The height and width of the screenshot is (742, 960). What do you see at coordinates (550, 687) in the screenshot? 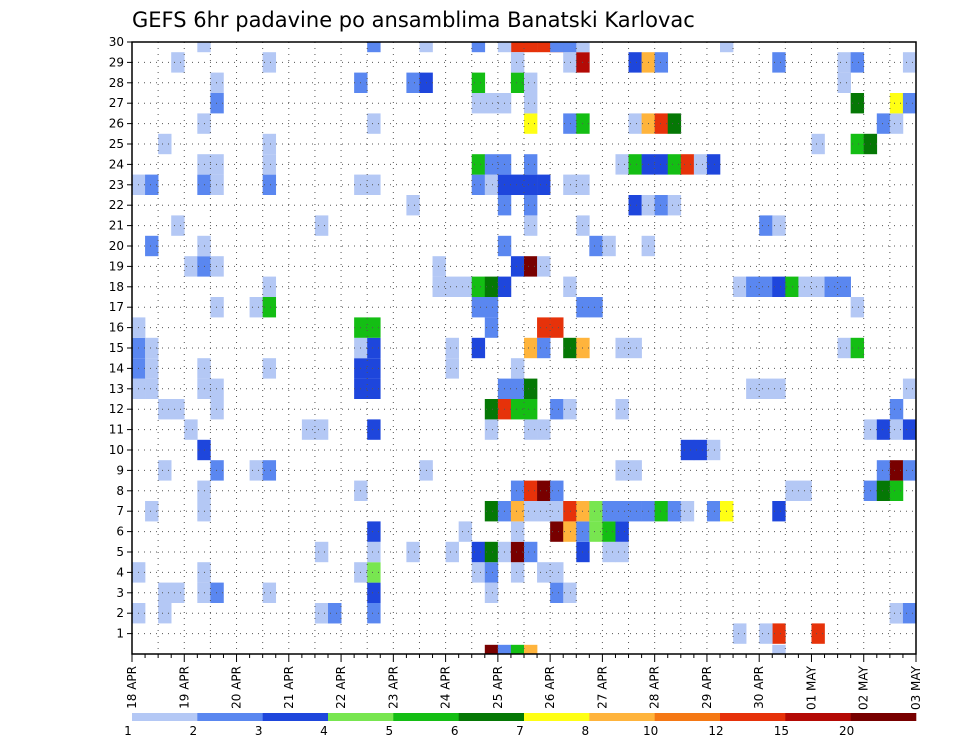
I see `x-tick-label: 26 APR` at bounding box center [550, 687].